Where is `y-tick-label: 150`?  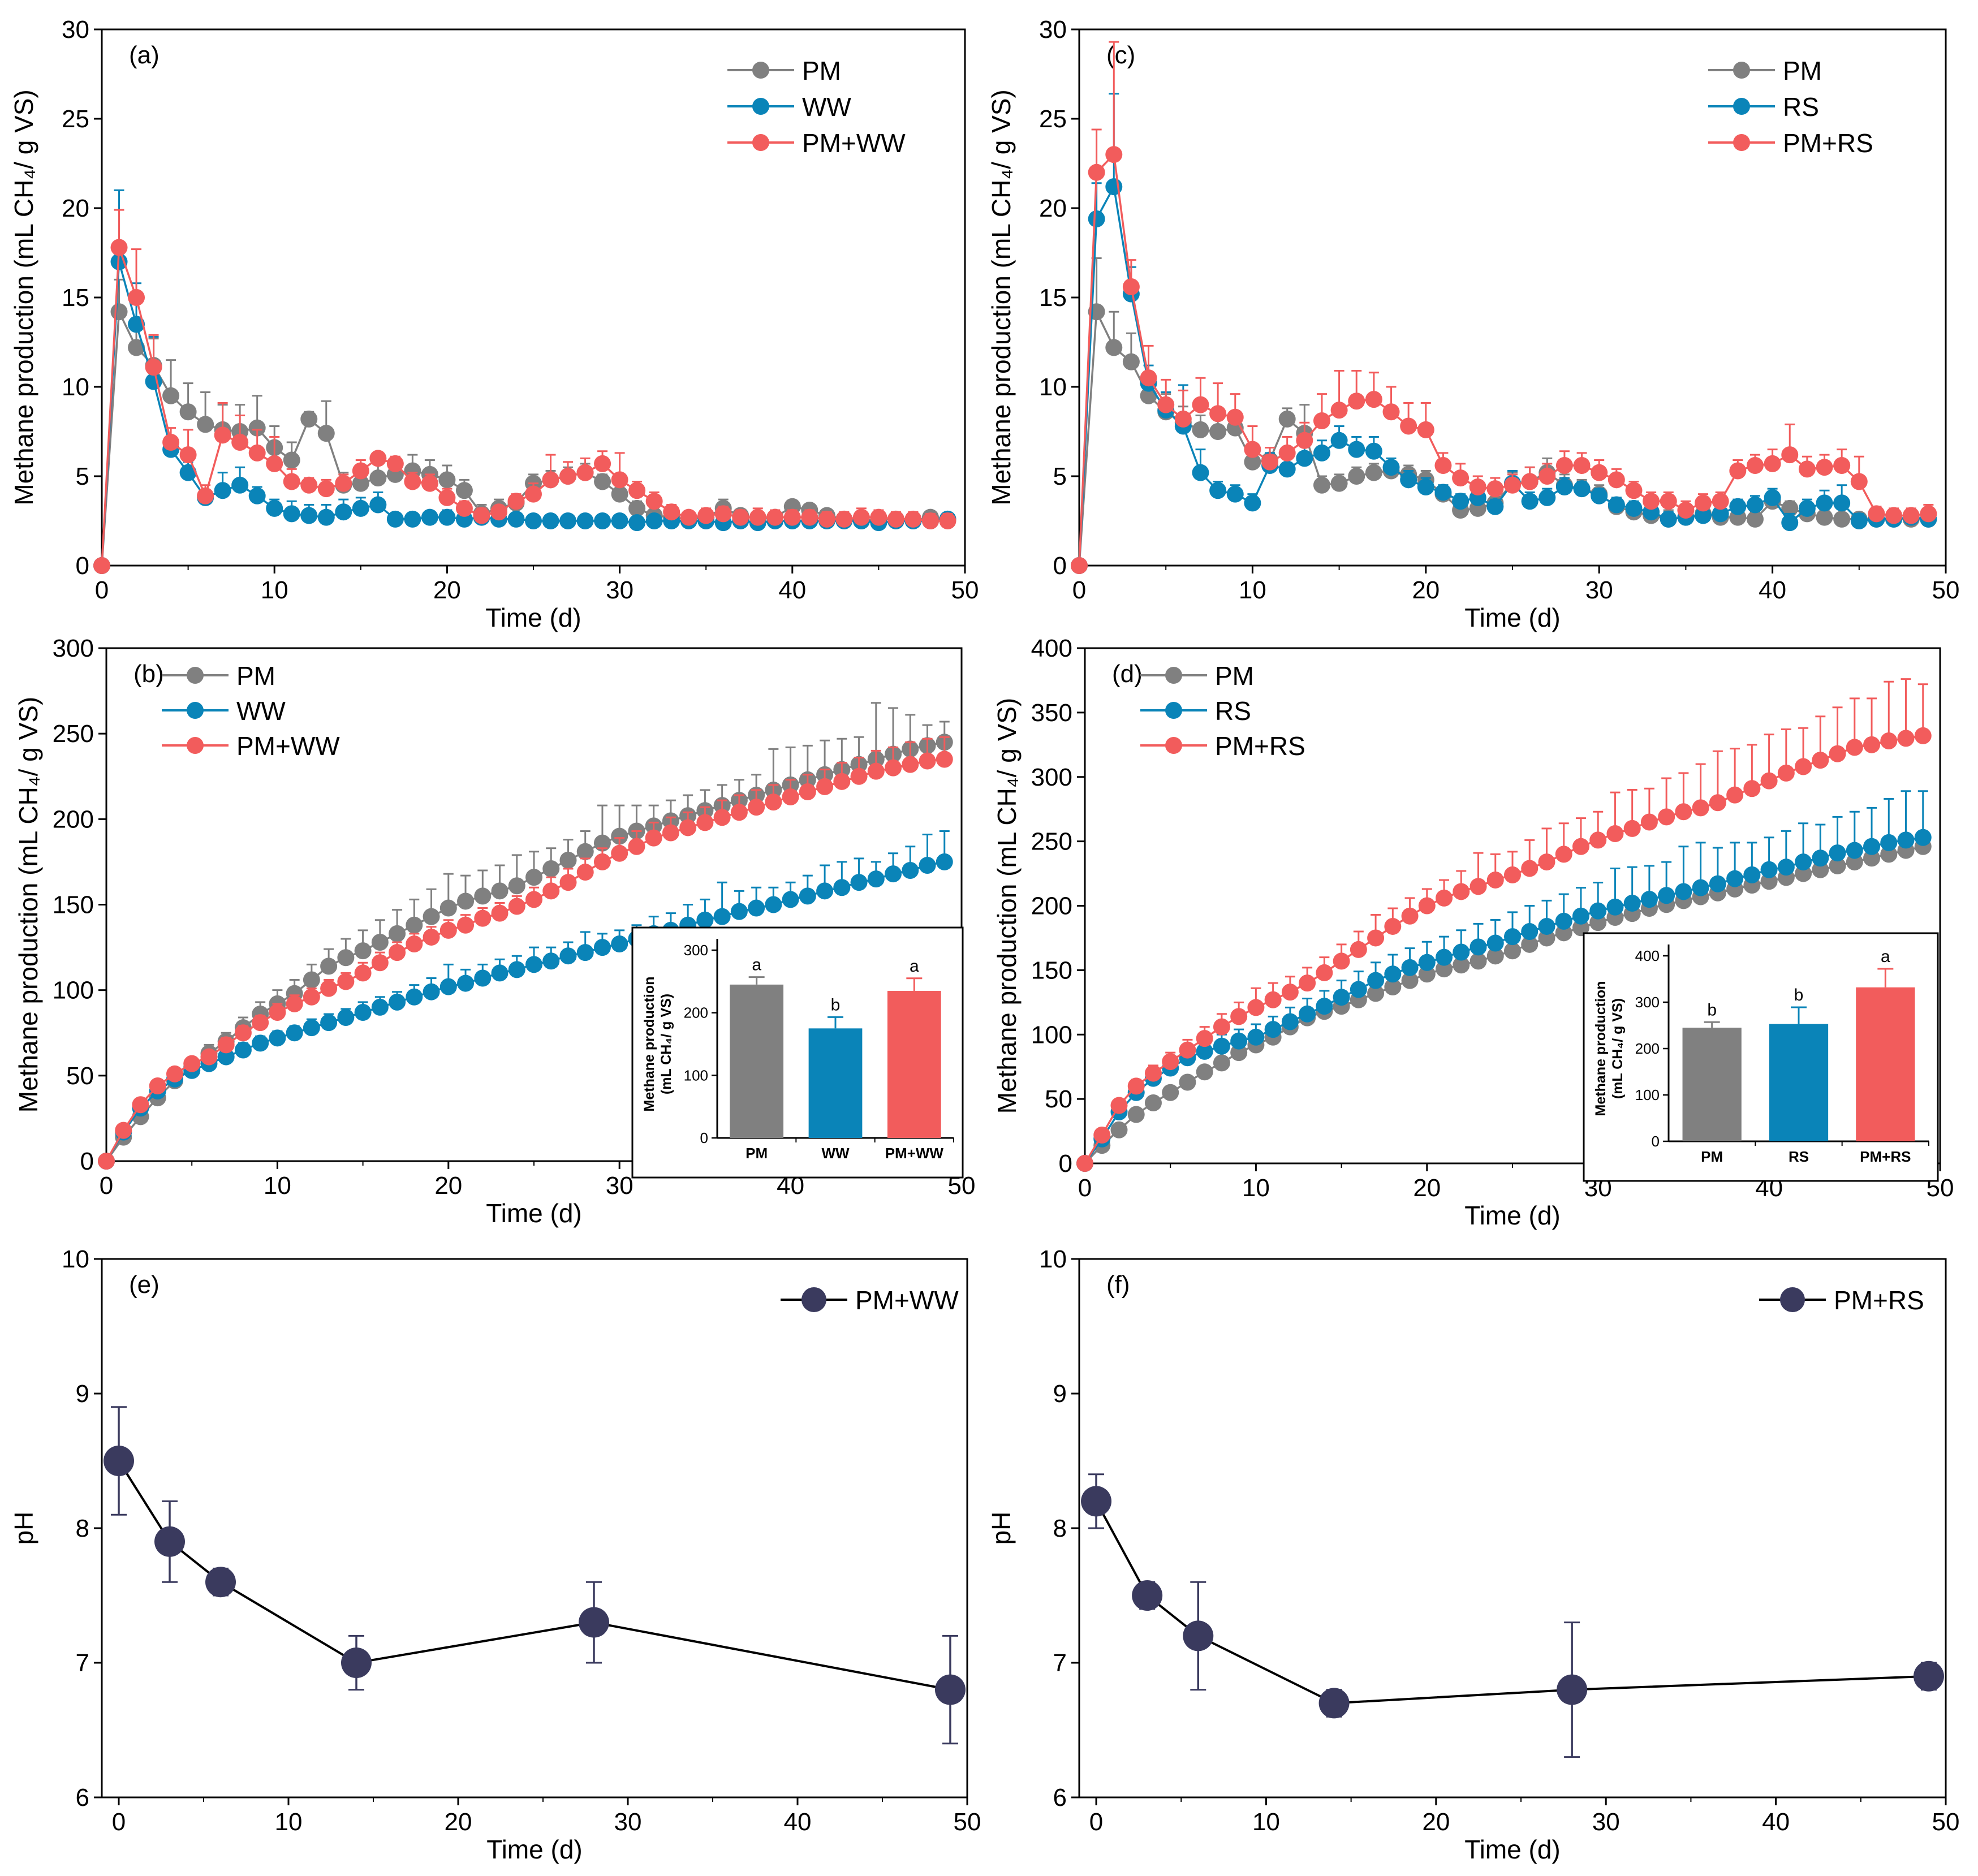
y-tick-label: 150 is located at coordinates (73, 905).